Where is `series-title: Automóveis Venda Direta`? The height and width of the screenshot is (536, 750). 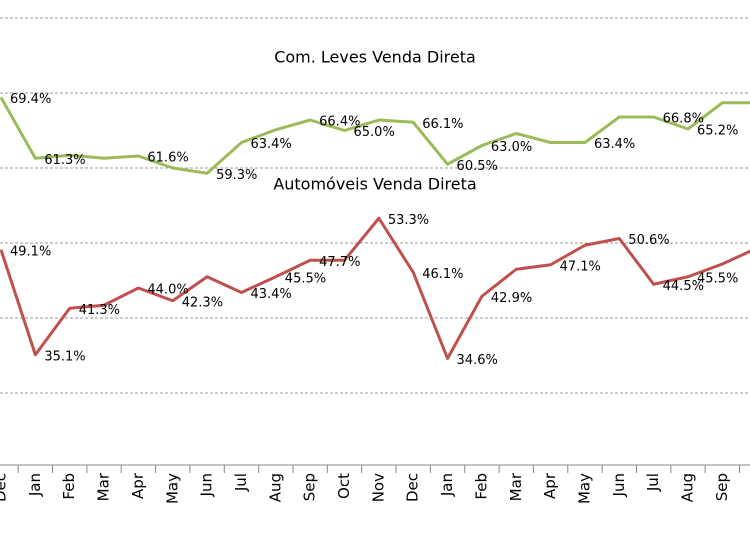 series-title: Automóveis Venda Direta is located at coordinates (374, 184).